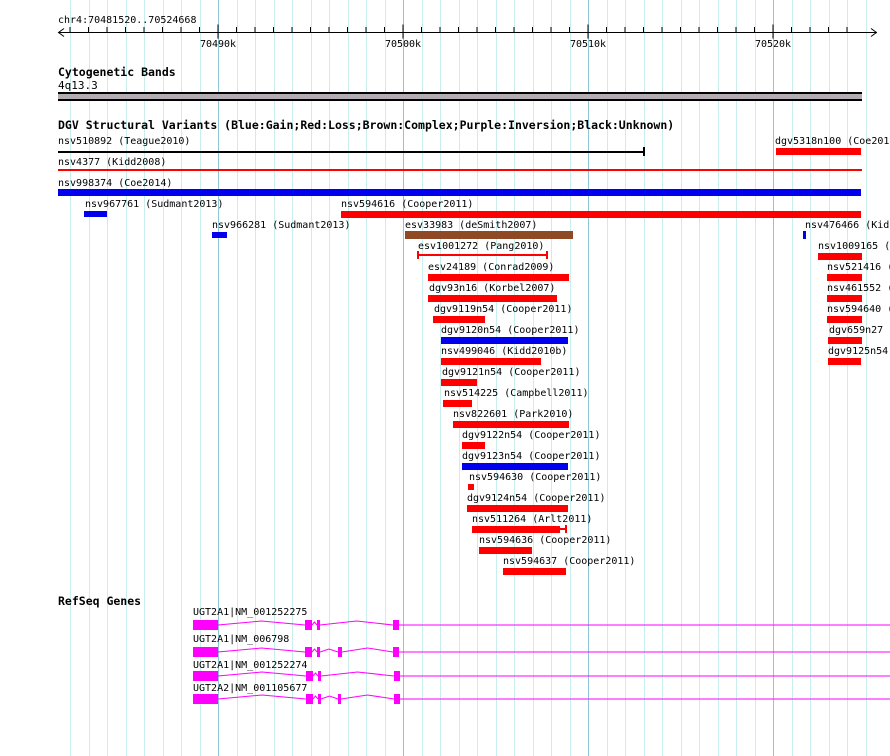  What do you see at coordinates (250, 612) in the screenshot?
I see `gene-label: UGT2A1|NM_001252275` at bounding box center [250, 612].